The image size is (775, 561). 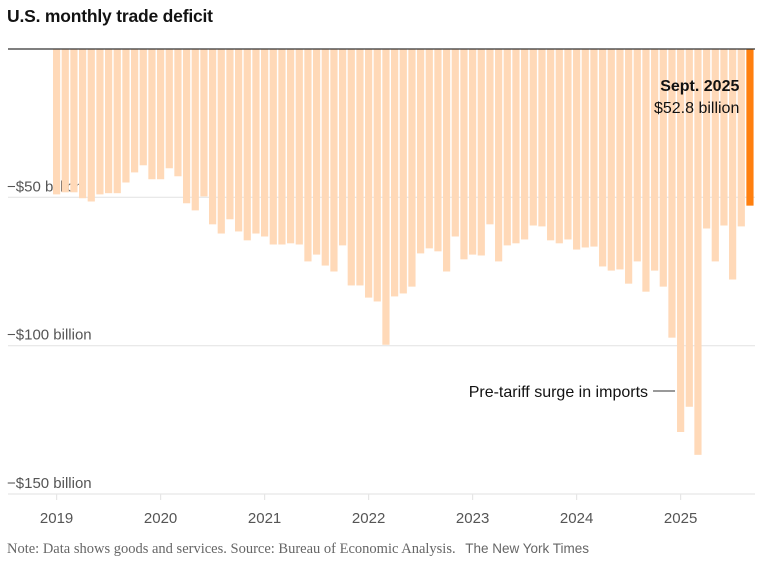 I want to click on chart-title: U.S. monthly trade deficit, so click(x=110, y=16).